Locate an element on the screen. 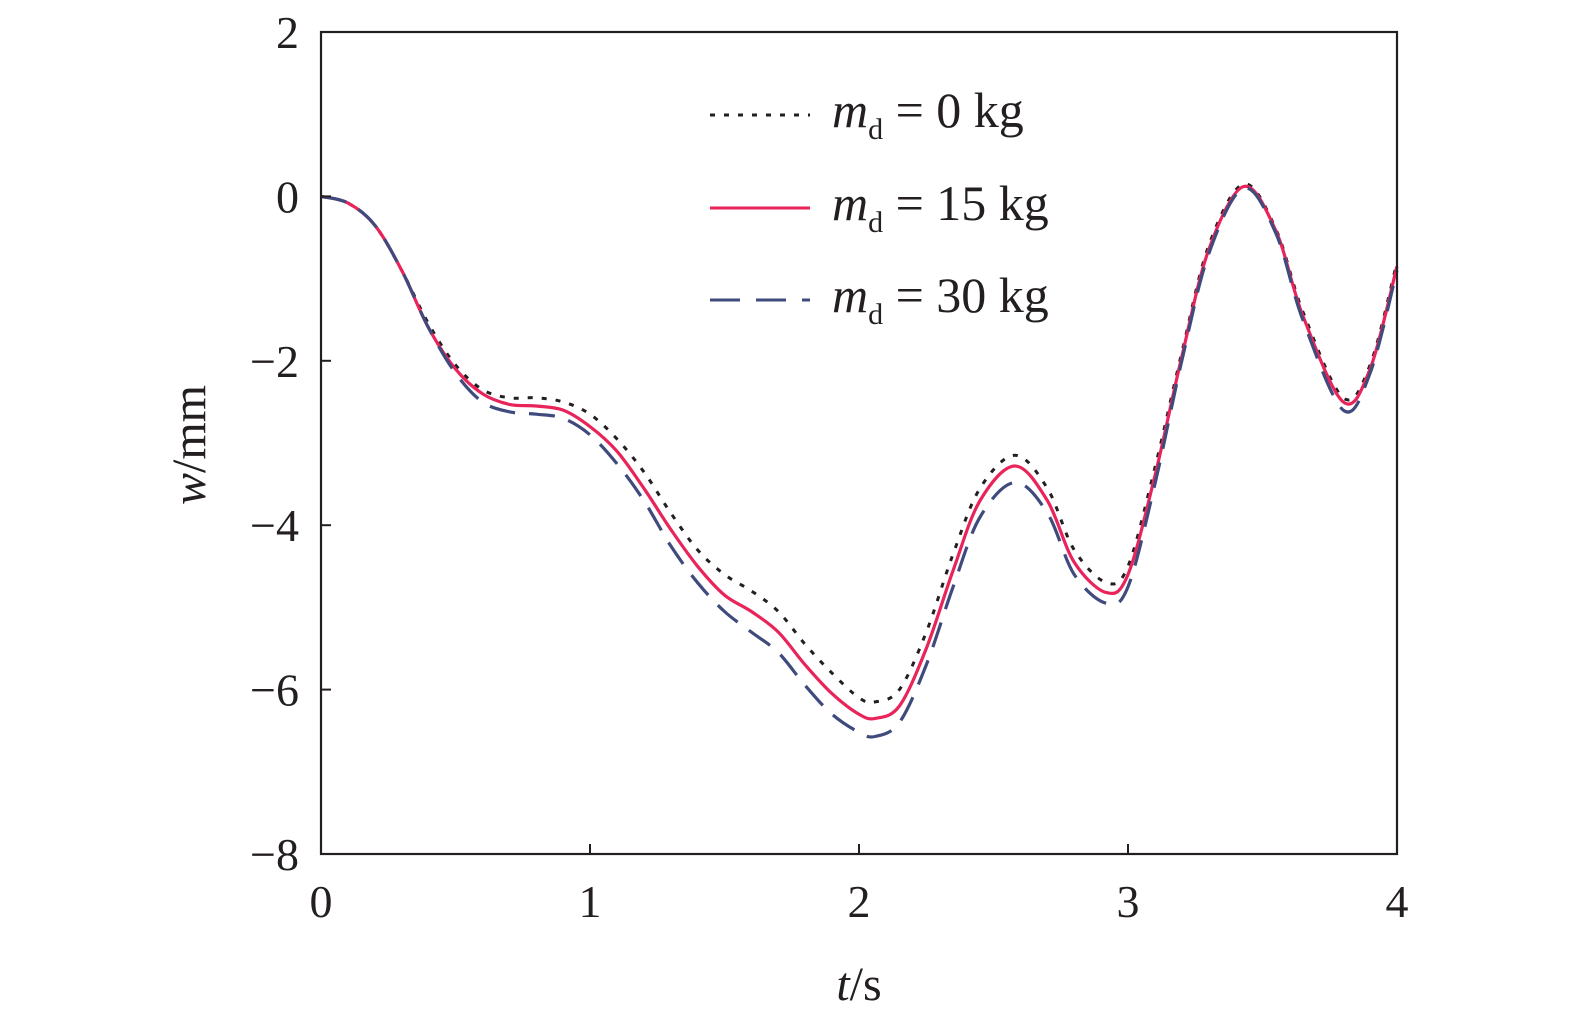 The image size is (1575, 1027). x-axis-title: t/s is located at coordinates (858, 984).